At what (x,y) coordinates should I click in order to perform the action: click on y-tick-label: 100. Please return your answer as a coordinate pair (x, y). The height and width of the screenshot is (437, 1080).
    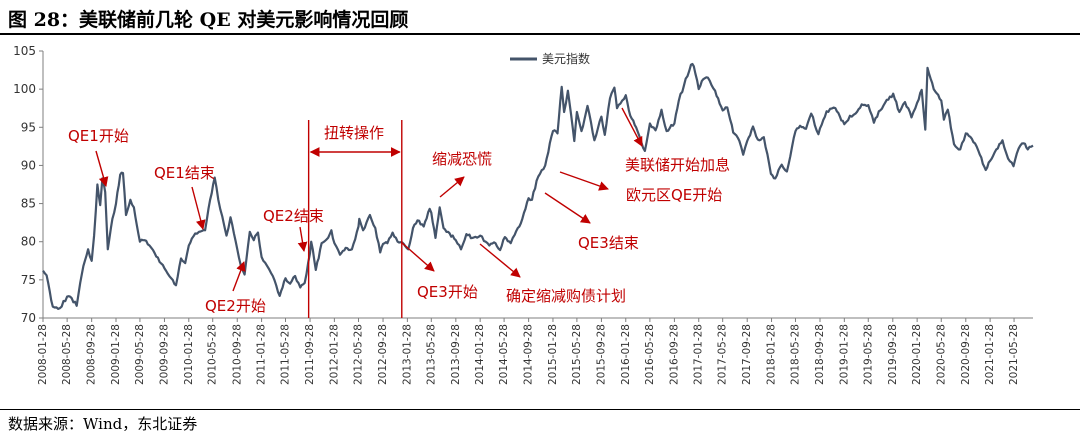
    Looking at the image, I should click on (24, 89).